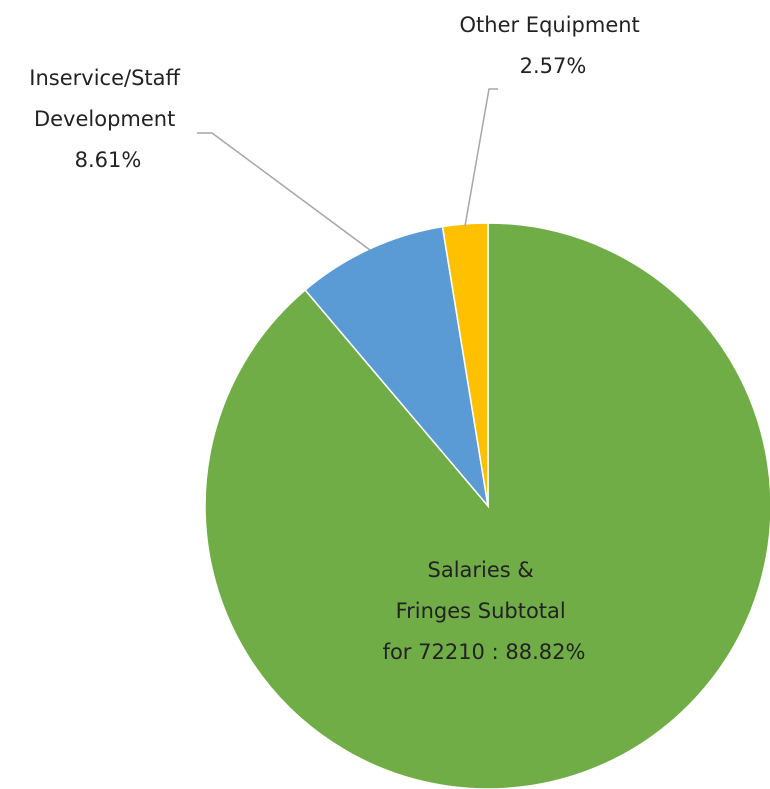 The height and width of the screenshot is (789, 770). Describe the element at coordinates (104, 119) in the screenshot. I see `data-label-inservice-line2: Development` at that location.